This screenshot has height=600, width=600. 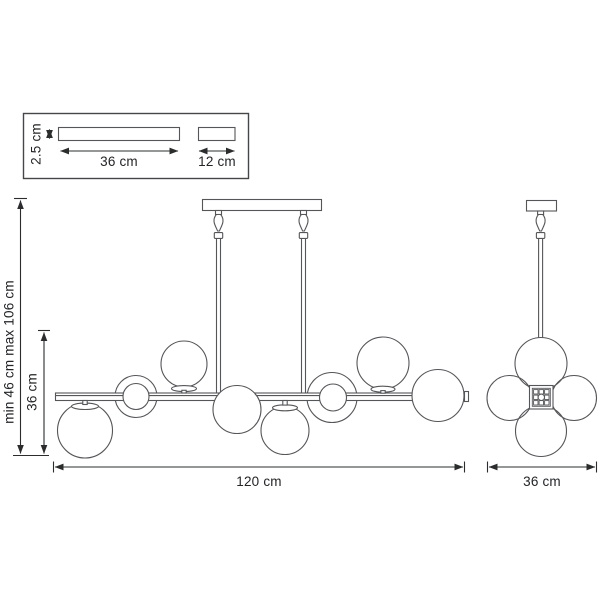 I want to click on side-view, so click(x=542, y=328).